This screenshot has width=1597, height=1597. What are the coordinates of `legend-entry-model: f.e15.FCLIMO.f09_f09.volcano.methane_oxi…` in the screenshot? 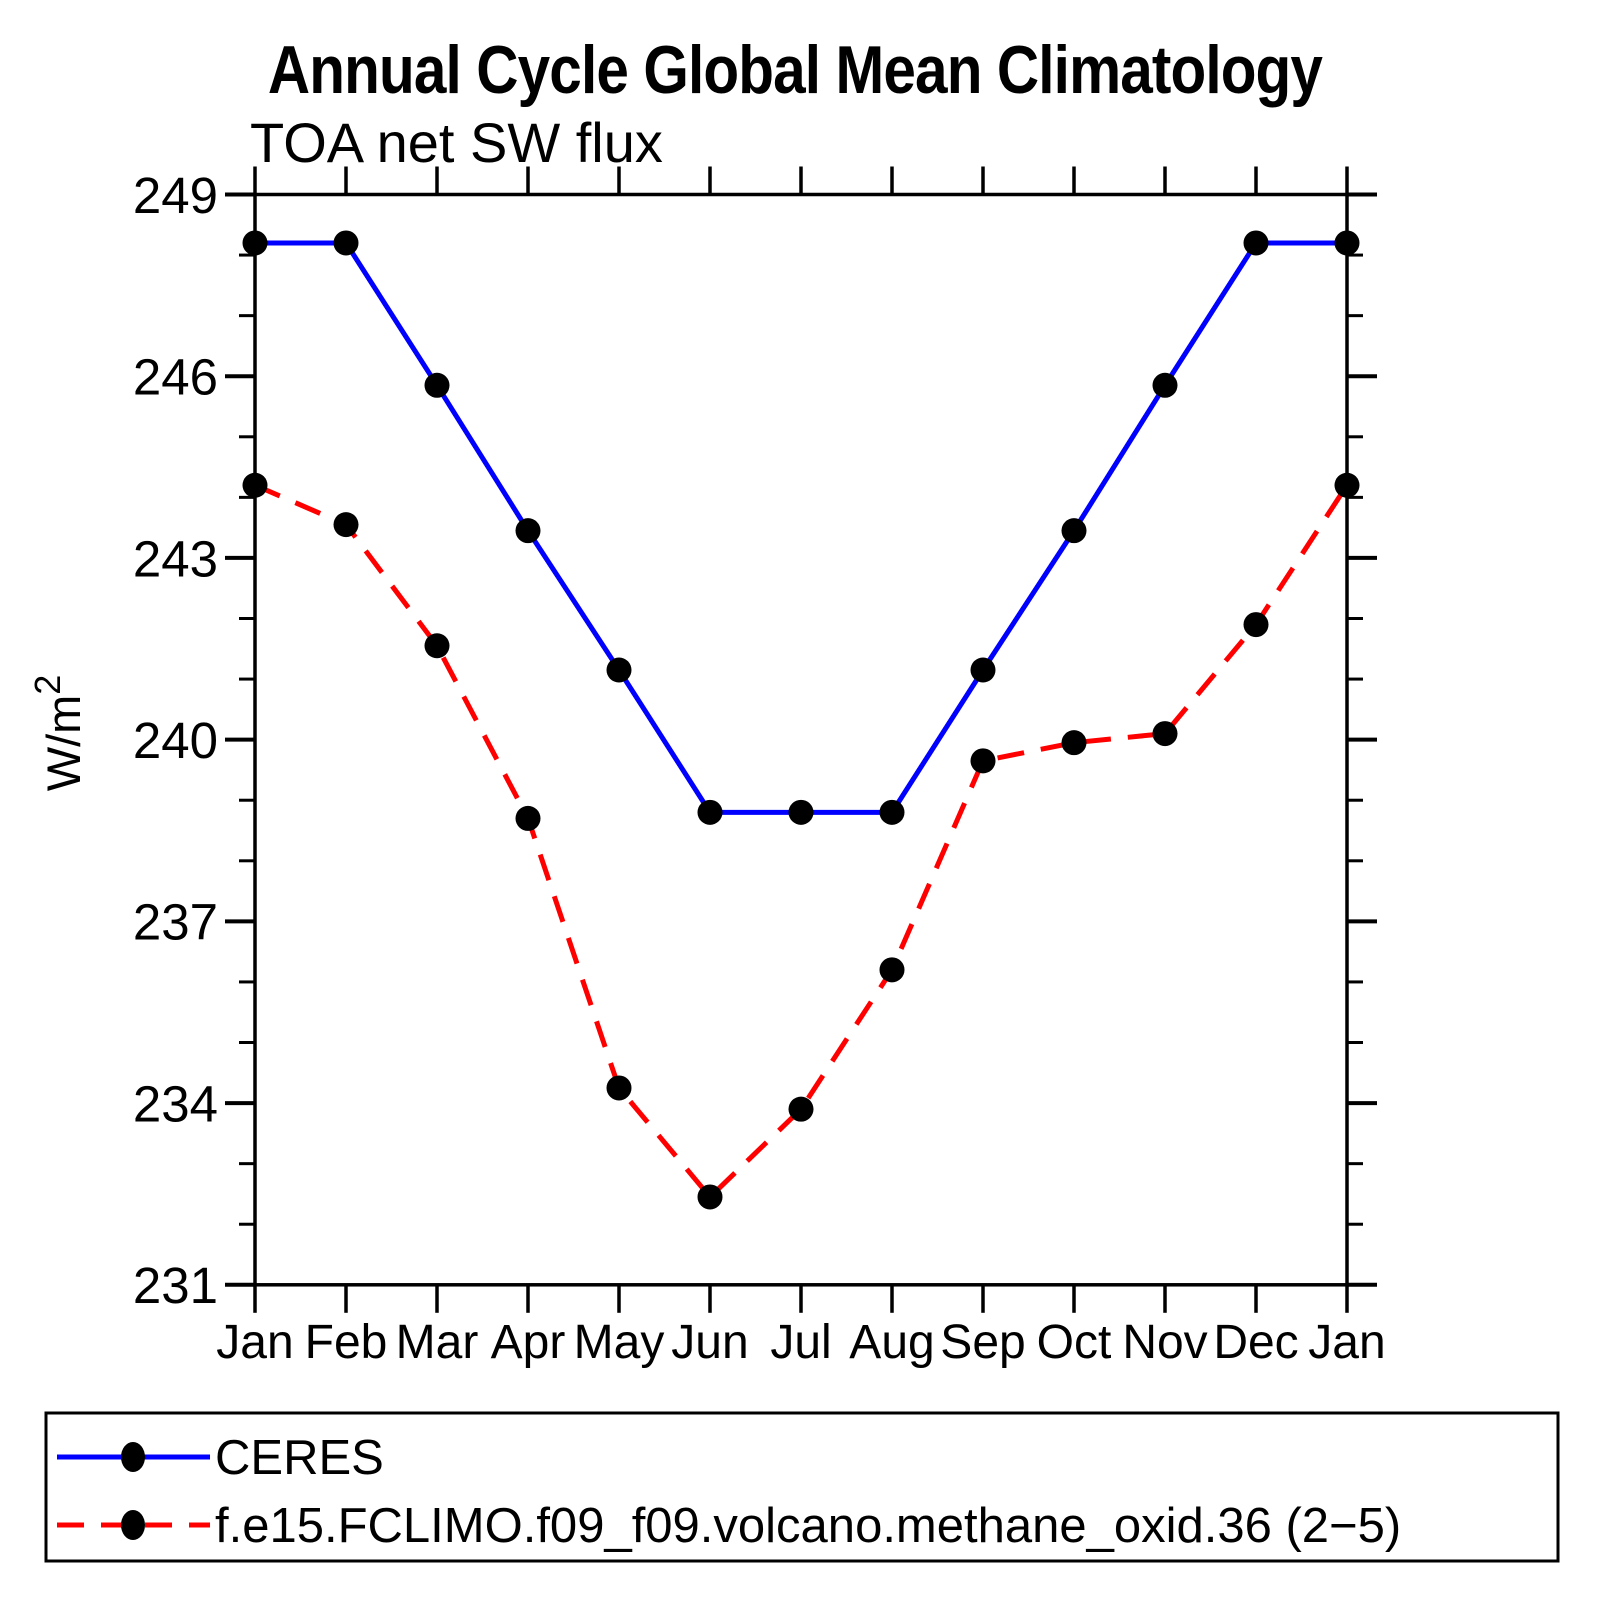 It's located at (729, 1526).